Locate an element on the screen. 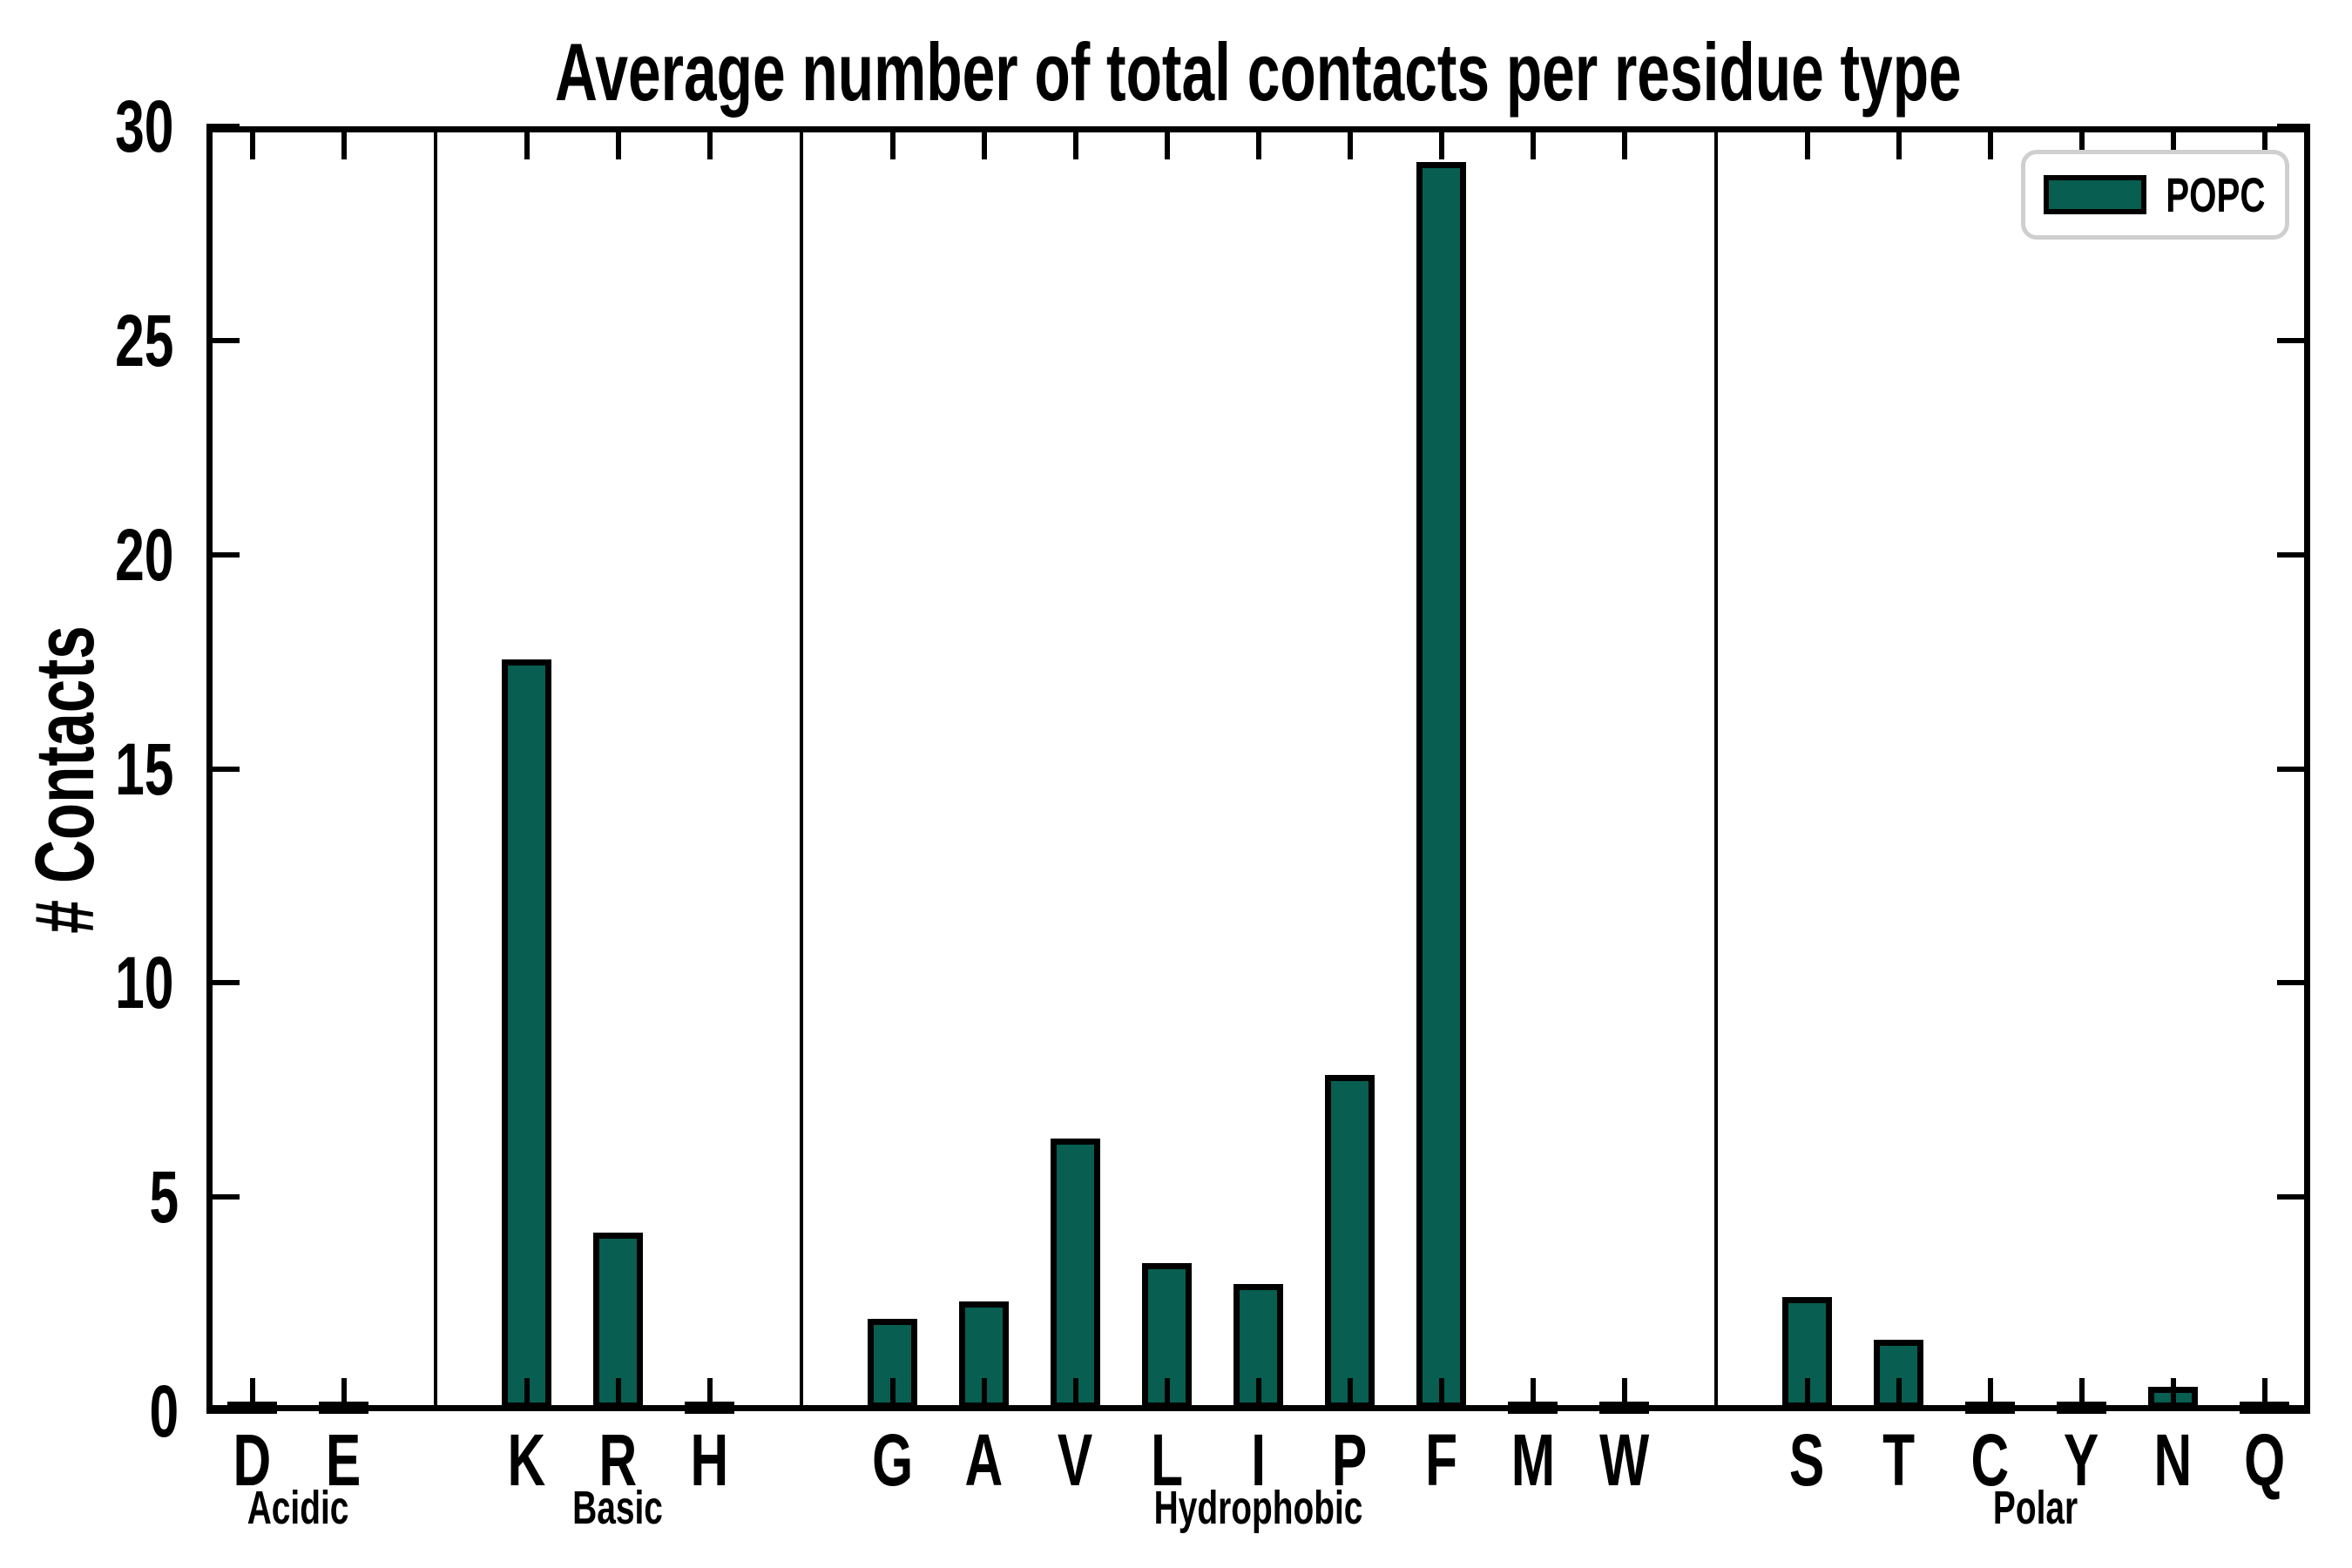 This screenshot has width=2352, height=1568. x-tick-top-A is located at coordinates (984, 142).